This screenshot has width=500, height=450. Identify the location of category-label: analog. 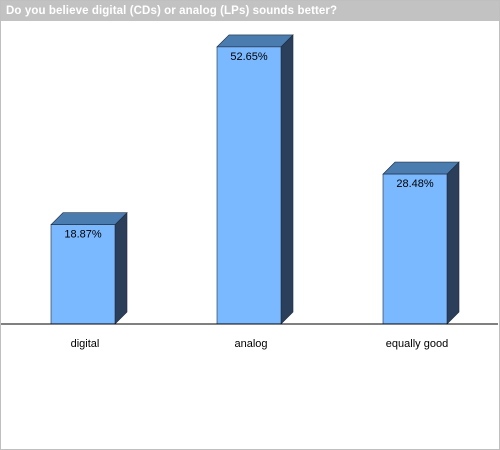
(250, 344).